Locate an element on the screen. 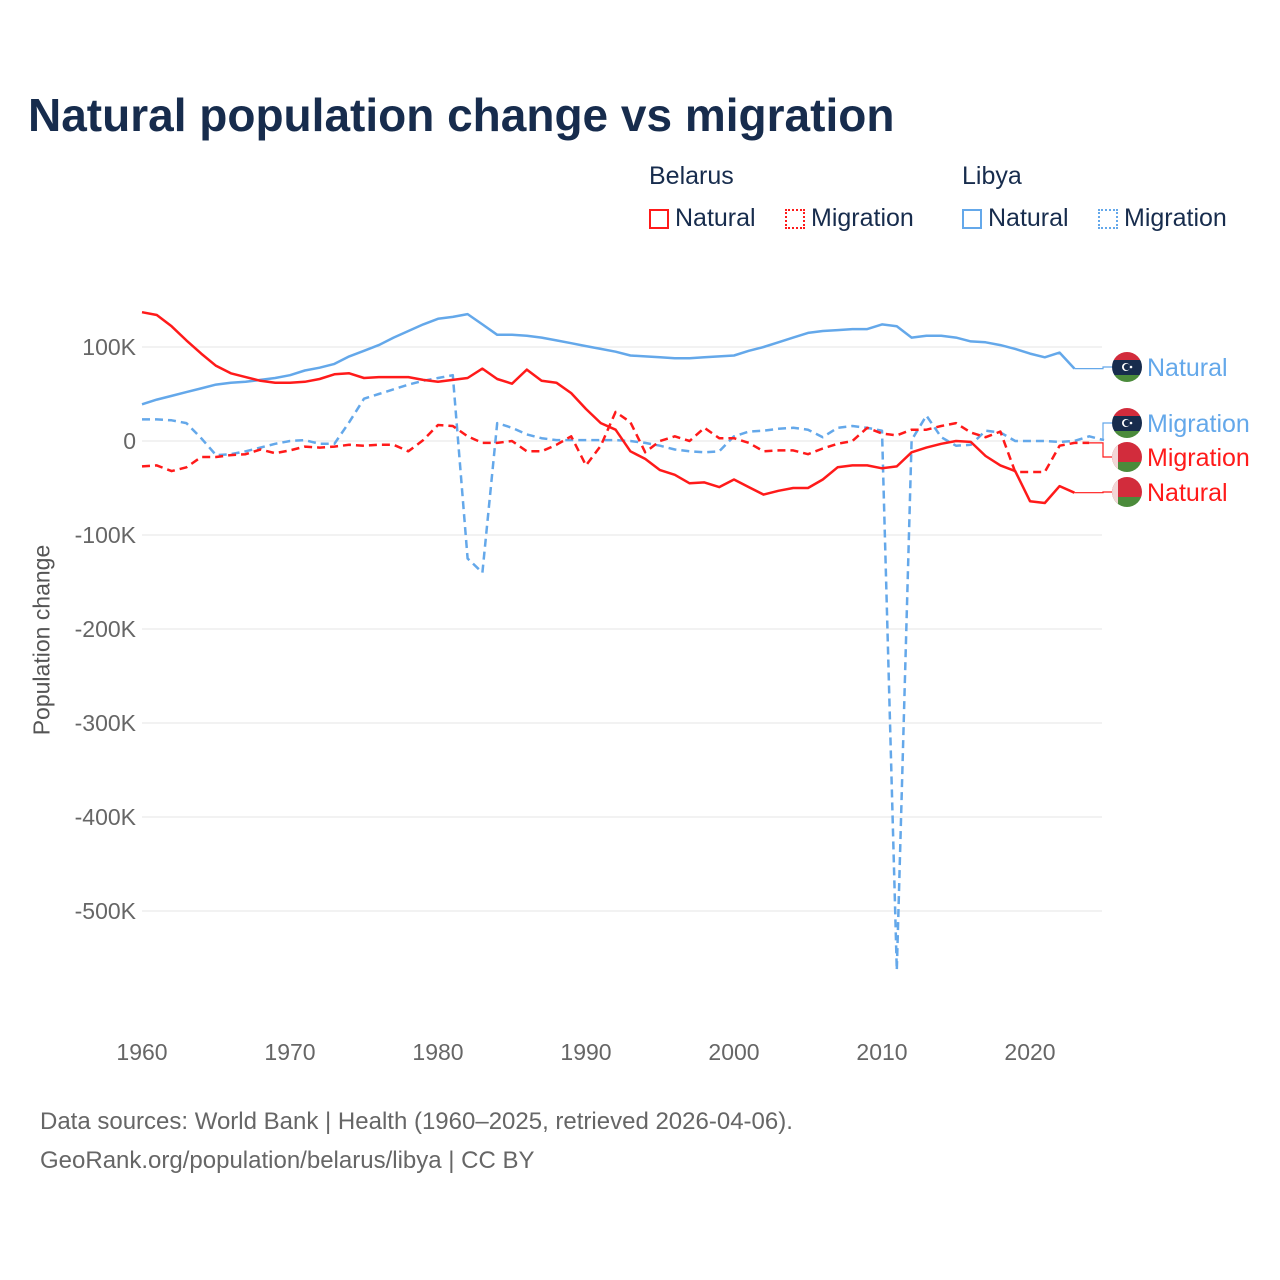 Image resolution: width=1280 pixels, height=1280 pixels. legend-item-libya-natural: Natural is located at coordinates (1015, 218).